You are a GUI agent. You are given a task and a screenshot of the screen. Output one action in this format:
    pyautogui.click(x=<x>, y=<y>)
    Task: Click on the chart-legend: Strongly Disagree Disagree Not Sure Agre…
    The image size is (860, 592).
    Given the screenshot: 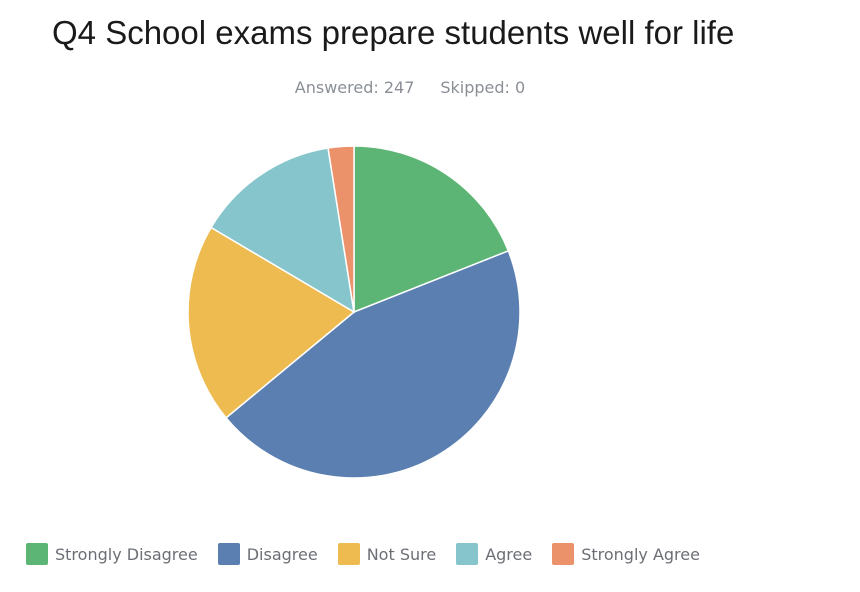 What is the action you would take?
    pyautogui.click(x=373, y=554)
    